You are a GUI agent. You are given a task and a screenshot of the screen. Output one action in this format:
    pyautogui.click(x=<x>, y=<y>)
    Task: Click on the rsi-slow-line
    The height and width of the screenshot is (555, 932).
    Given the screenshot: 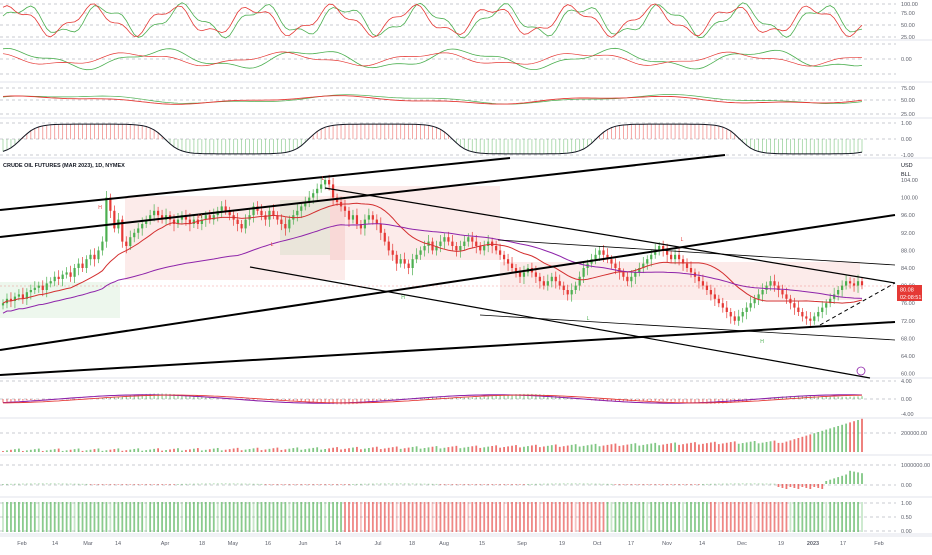 What is the action you would take?
    pyautogui.click(x=432, y=20)
    